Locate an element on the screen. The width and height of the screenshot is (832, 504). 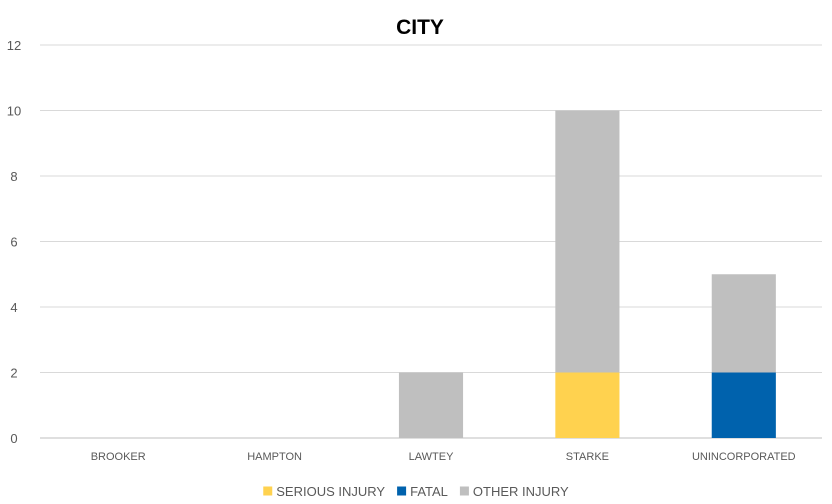
x-axis-category-labels: BROOKER HAMPTON LAWTEY STARKE UNINCORPORATED is located at coordinates (443, 457).